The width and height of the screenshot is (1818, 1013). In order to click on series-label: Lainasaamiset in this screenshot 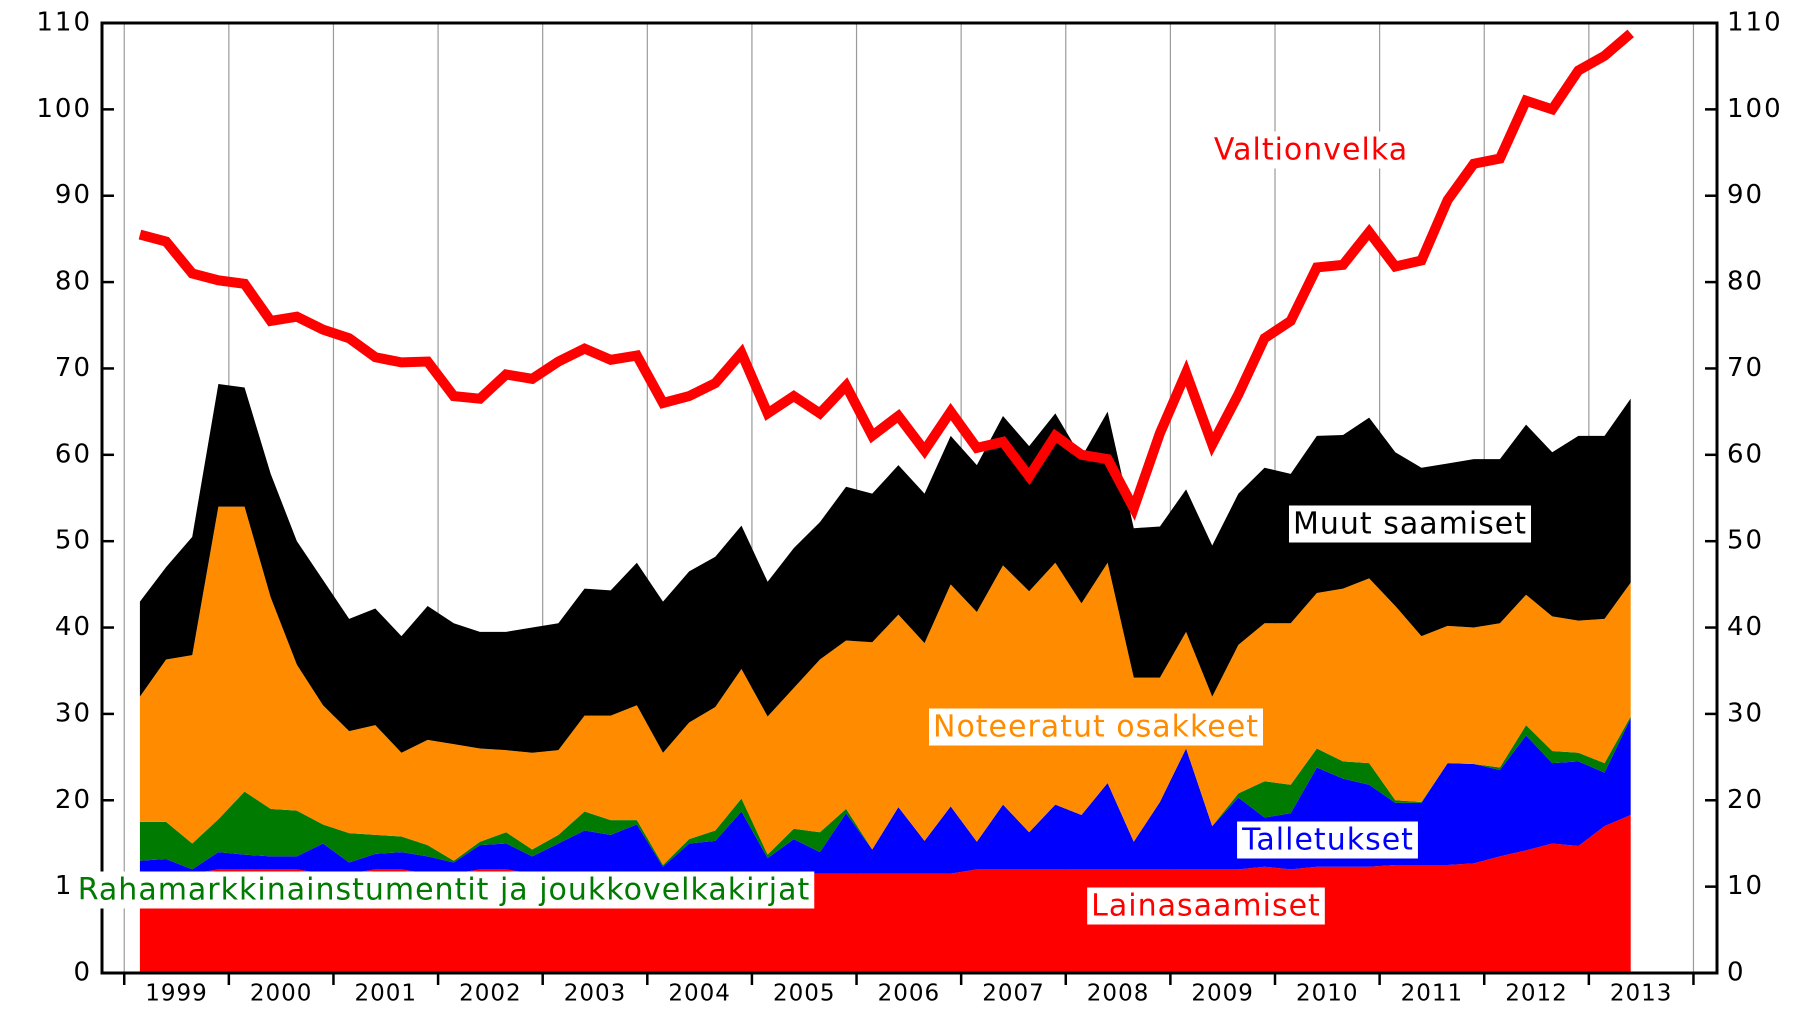, I will do `click(1206, 906)`.